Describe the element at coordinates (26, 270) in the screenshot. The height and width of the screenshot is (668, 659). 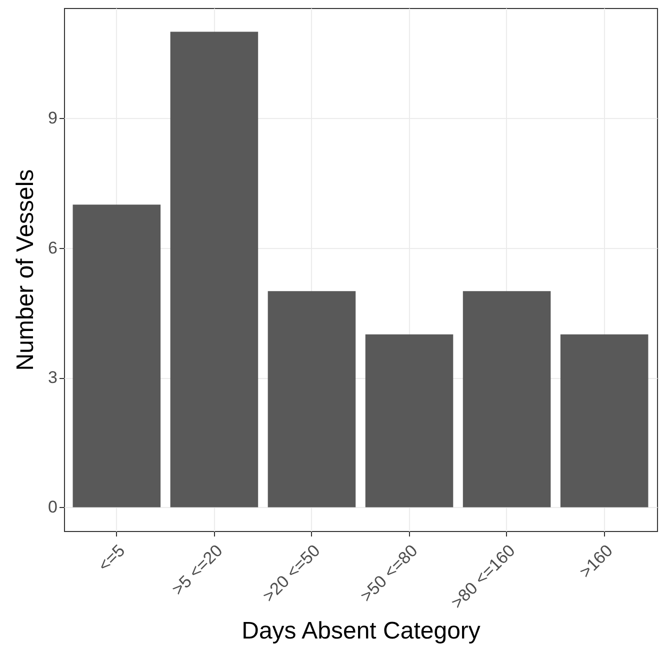
I see `y-axis-title: Number of Vessels` at that location.